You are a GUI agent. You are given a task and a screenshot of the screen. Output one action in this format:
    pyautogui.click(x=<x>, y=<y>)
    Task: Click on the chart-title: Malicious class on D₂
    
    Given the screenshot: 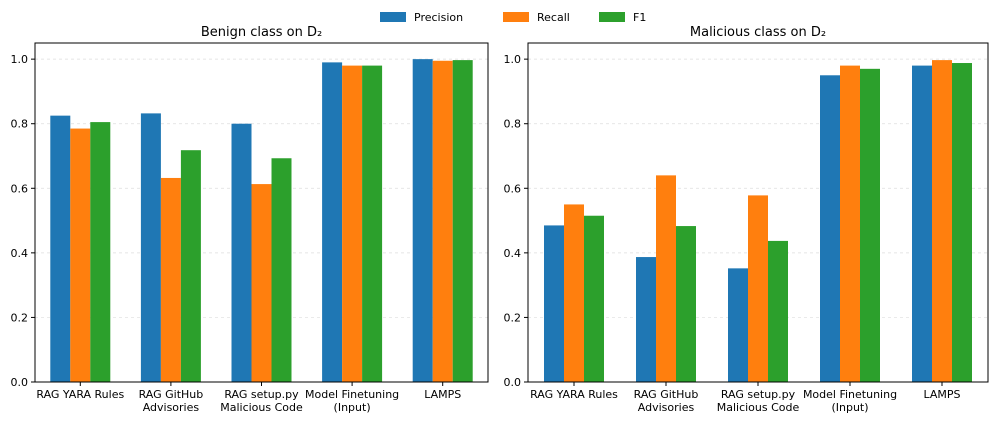 What is the action you would take?
    pyautogui.click(x=758, y=32)
    